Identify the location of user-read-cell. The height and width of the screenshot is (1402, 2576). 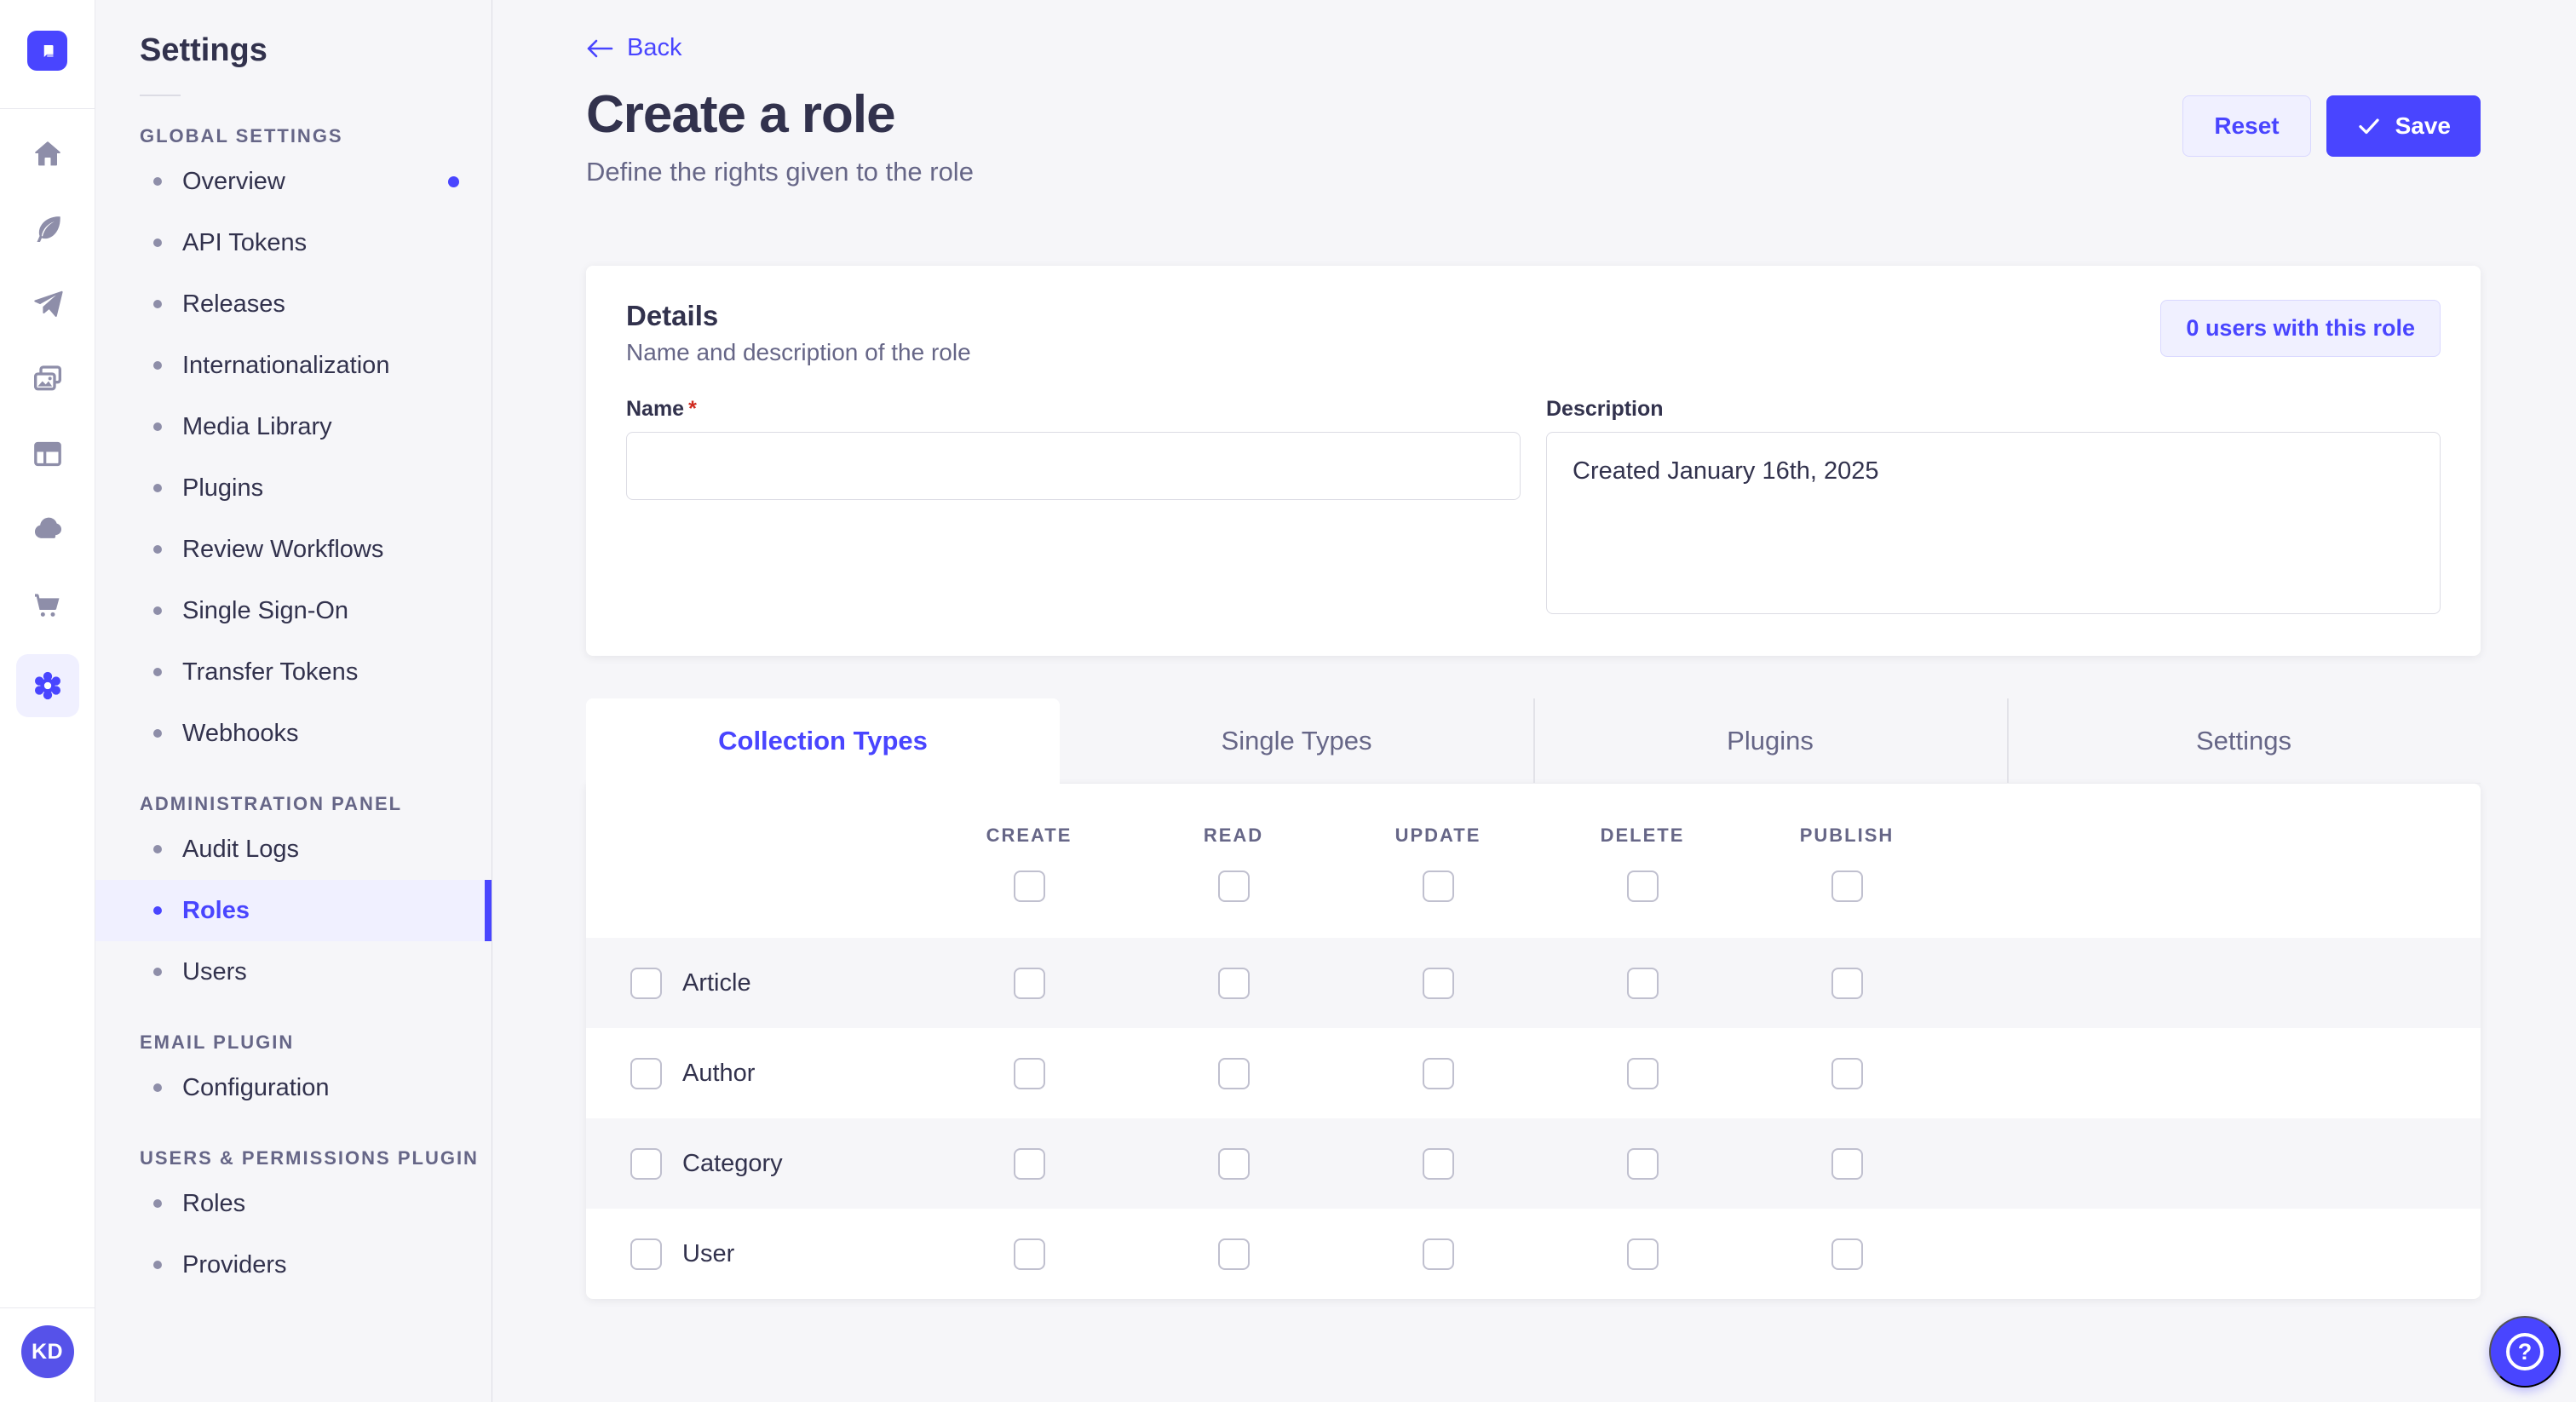
(1234, 1254).